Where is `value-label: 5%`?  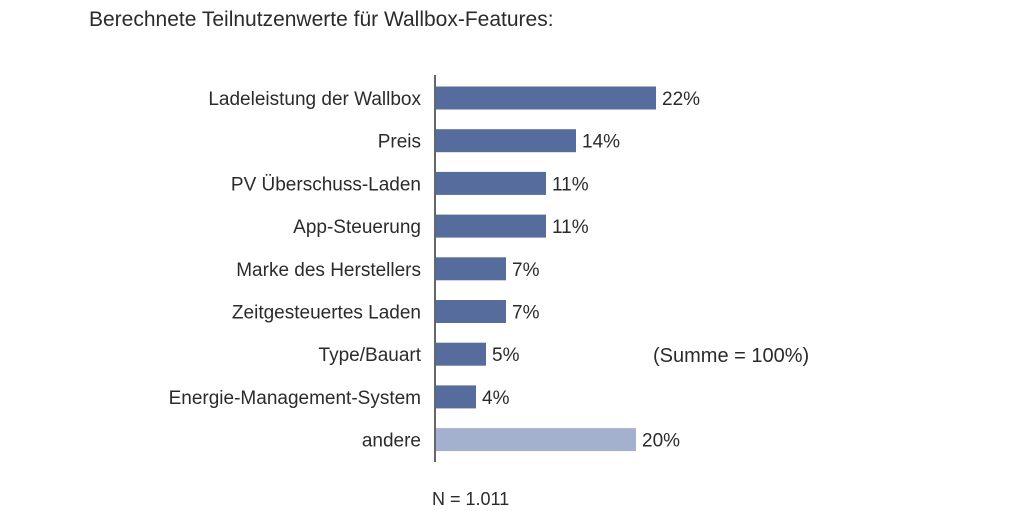 value-label: 5% is located at coordinates (506, 355).